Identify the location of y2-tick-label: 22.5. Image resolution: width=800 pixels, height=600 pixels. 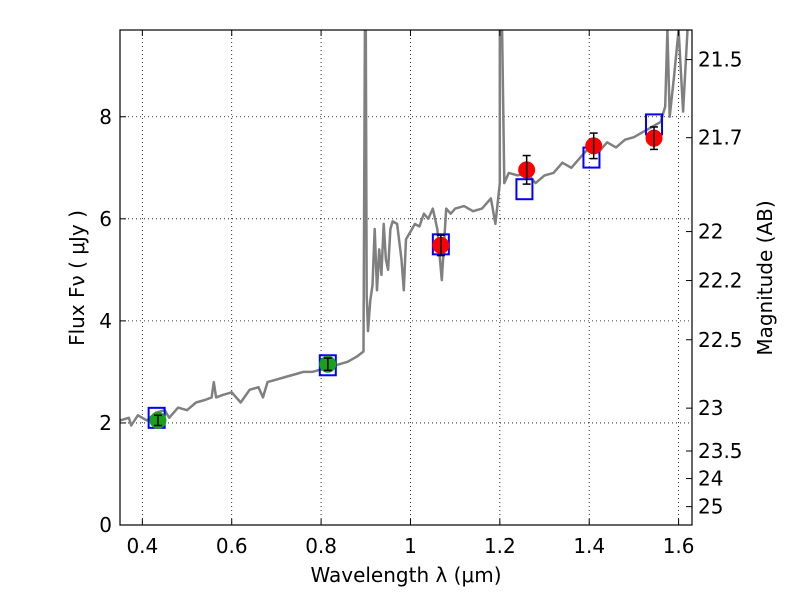
(720, 340).